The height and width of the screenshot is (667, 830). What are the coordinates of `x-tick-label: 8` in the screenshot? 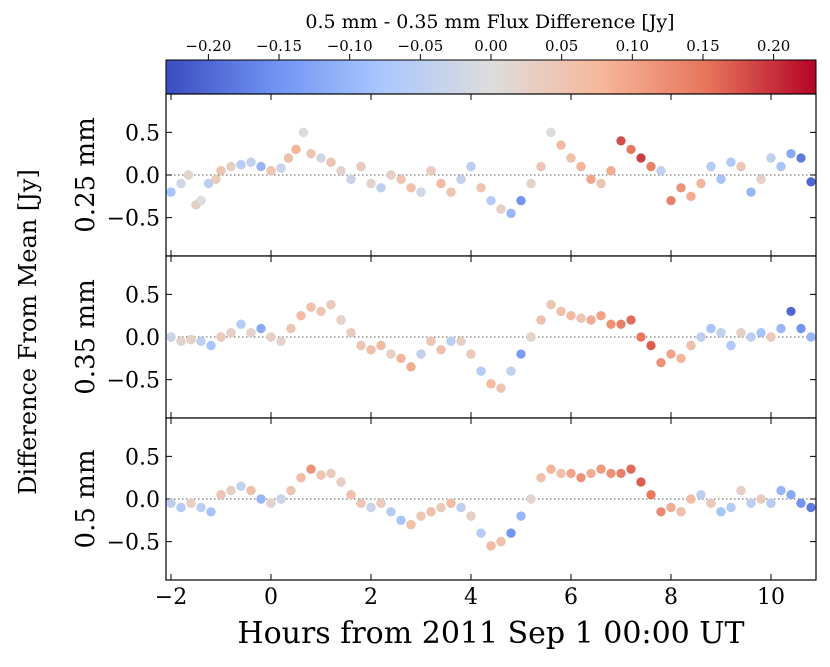 It's located at (671, 597).